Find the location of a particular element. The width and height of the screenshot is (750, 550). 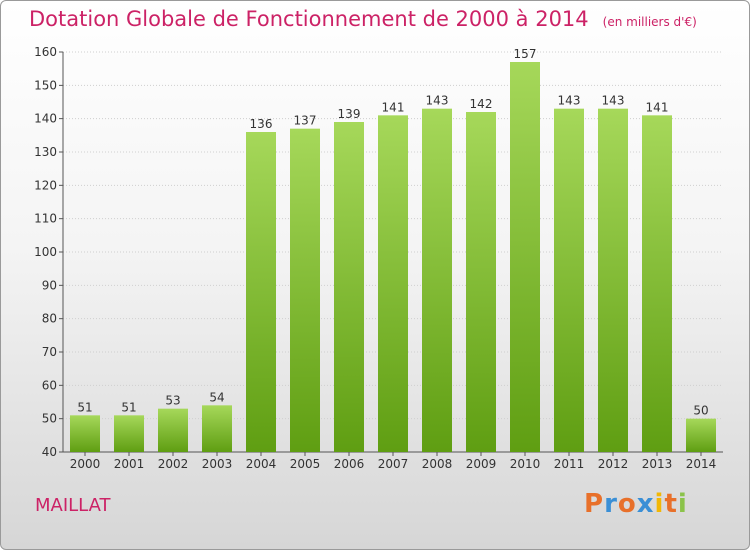

data-label-2003: 54 is located at coordinates (216, 397).